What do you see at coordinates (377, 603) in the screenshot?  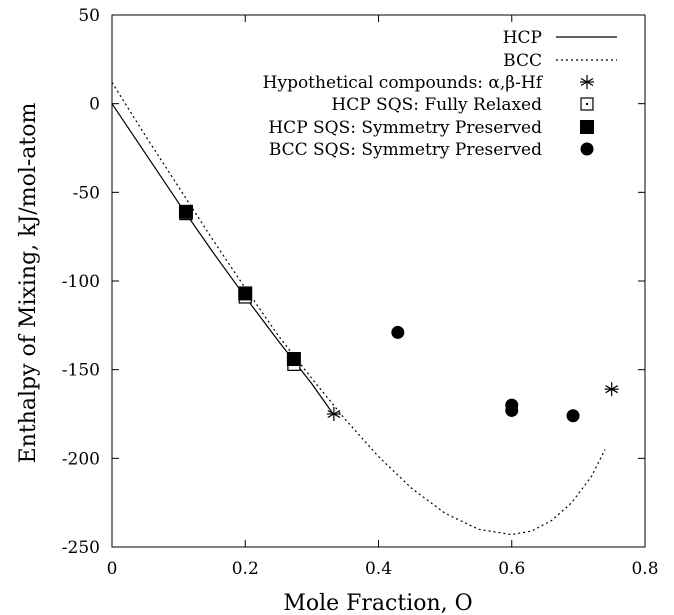 I see `x-axis-label: Mole Fraction, O` at bounding box center [377, 603].